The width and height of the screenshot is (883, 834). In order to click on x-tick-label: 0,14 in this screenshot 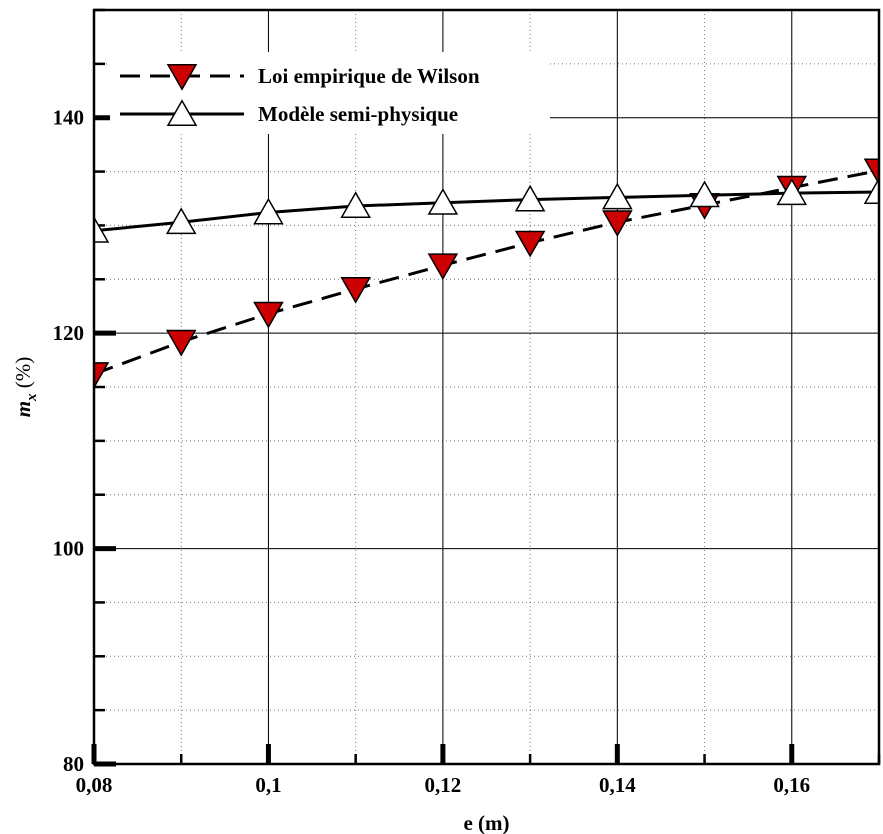, I will do `click(617, 785)`.